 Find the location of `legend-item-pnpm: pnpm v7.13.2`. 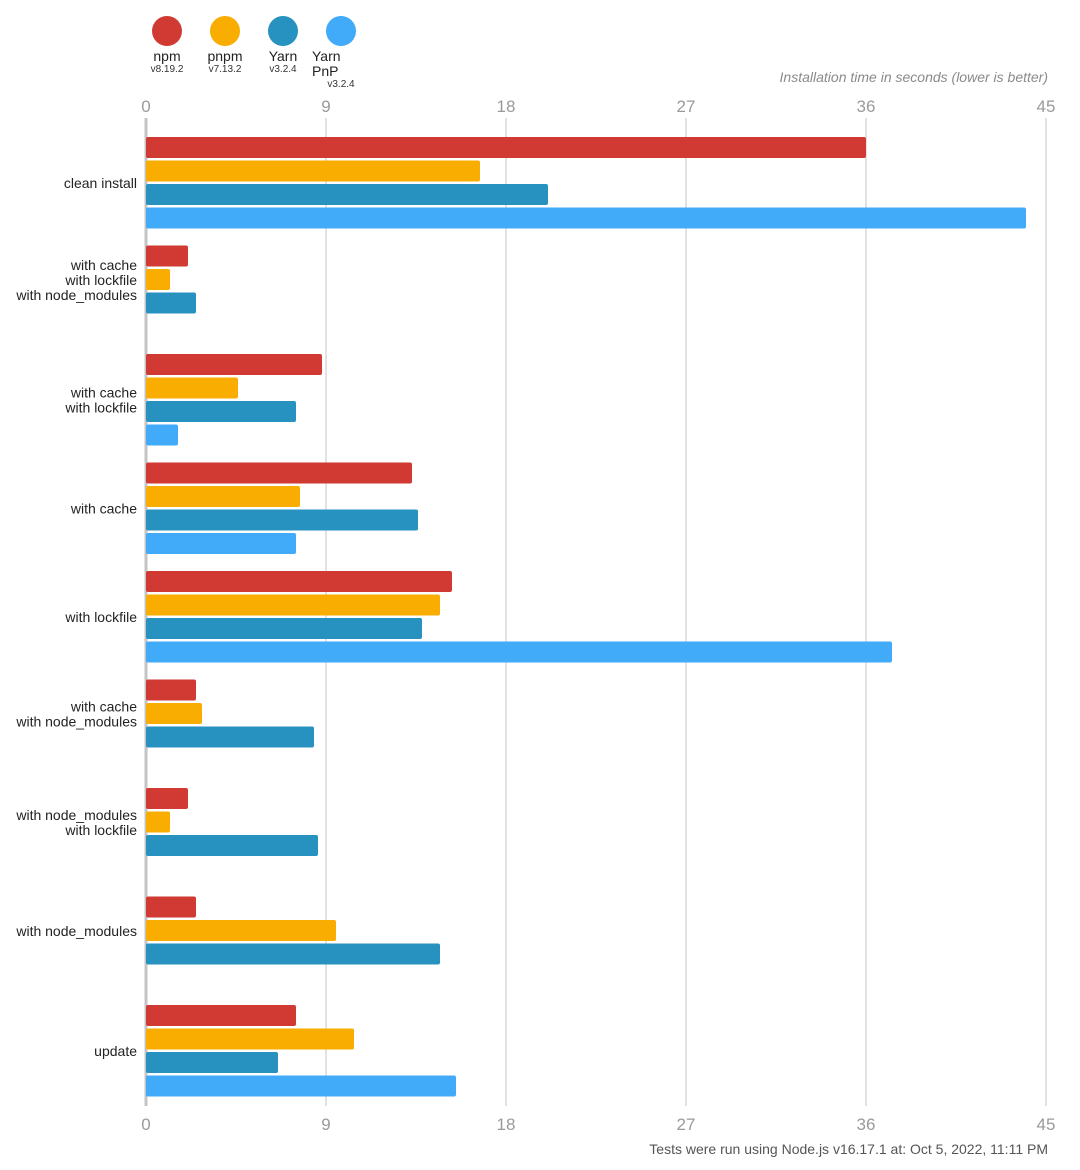

legend-item-pnpm: pnpm v7.13.2 is located at coordinates (225, 53).